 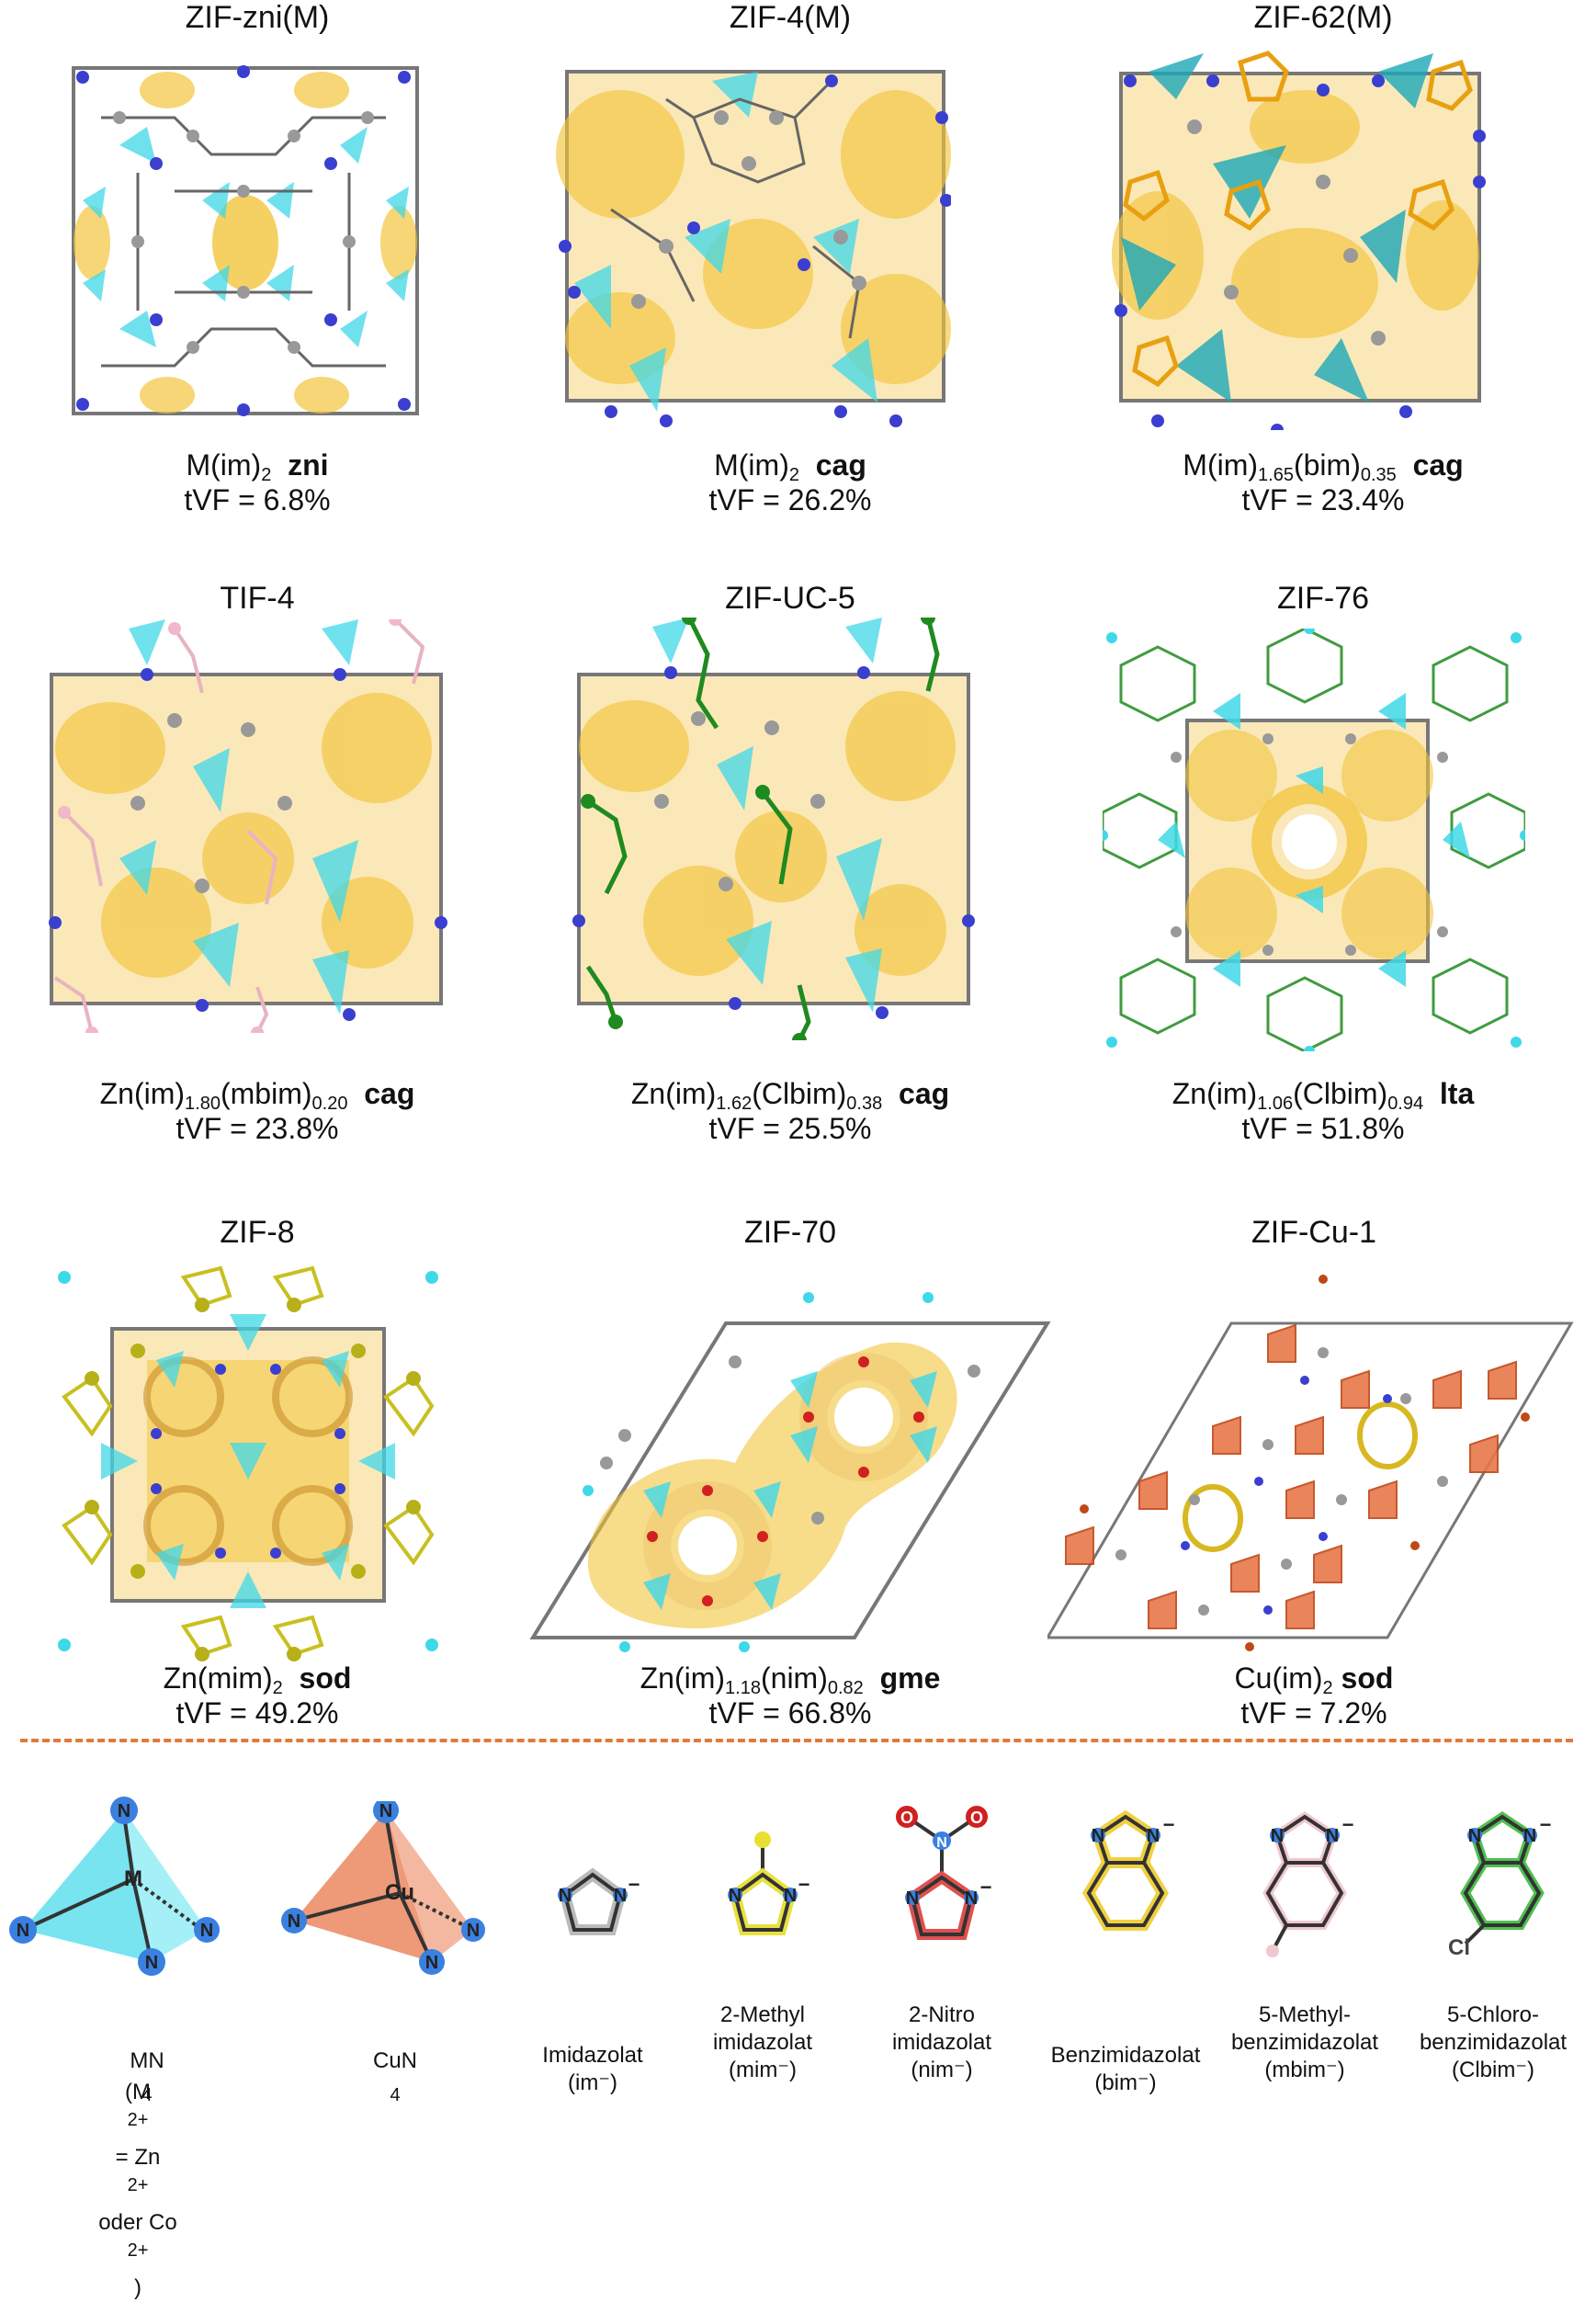 I want to click on ligand-label-nim: 2-Nitro imidazolat (nim⁻), so click(x=942, y=2042).